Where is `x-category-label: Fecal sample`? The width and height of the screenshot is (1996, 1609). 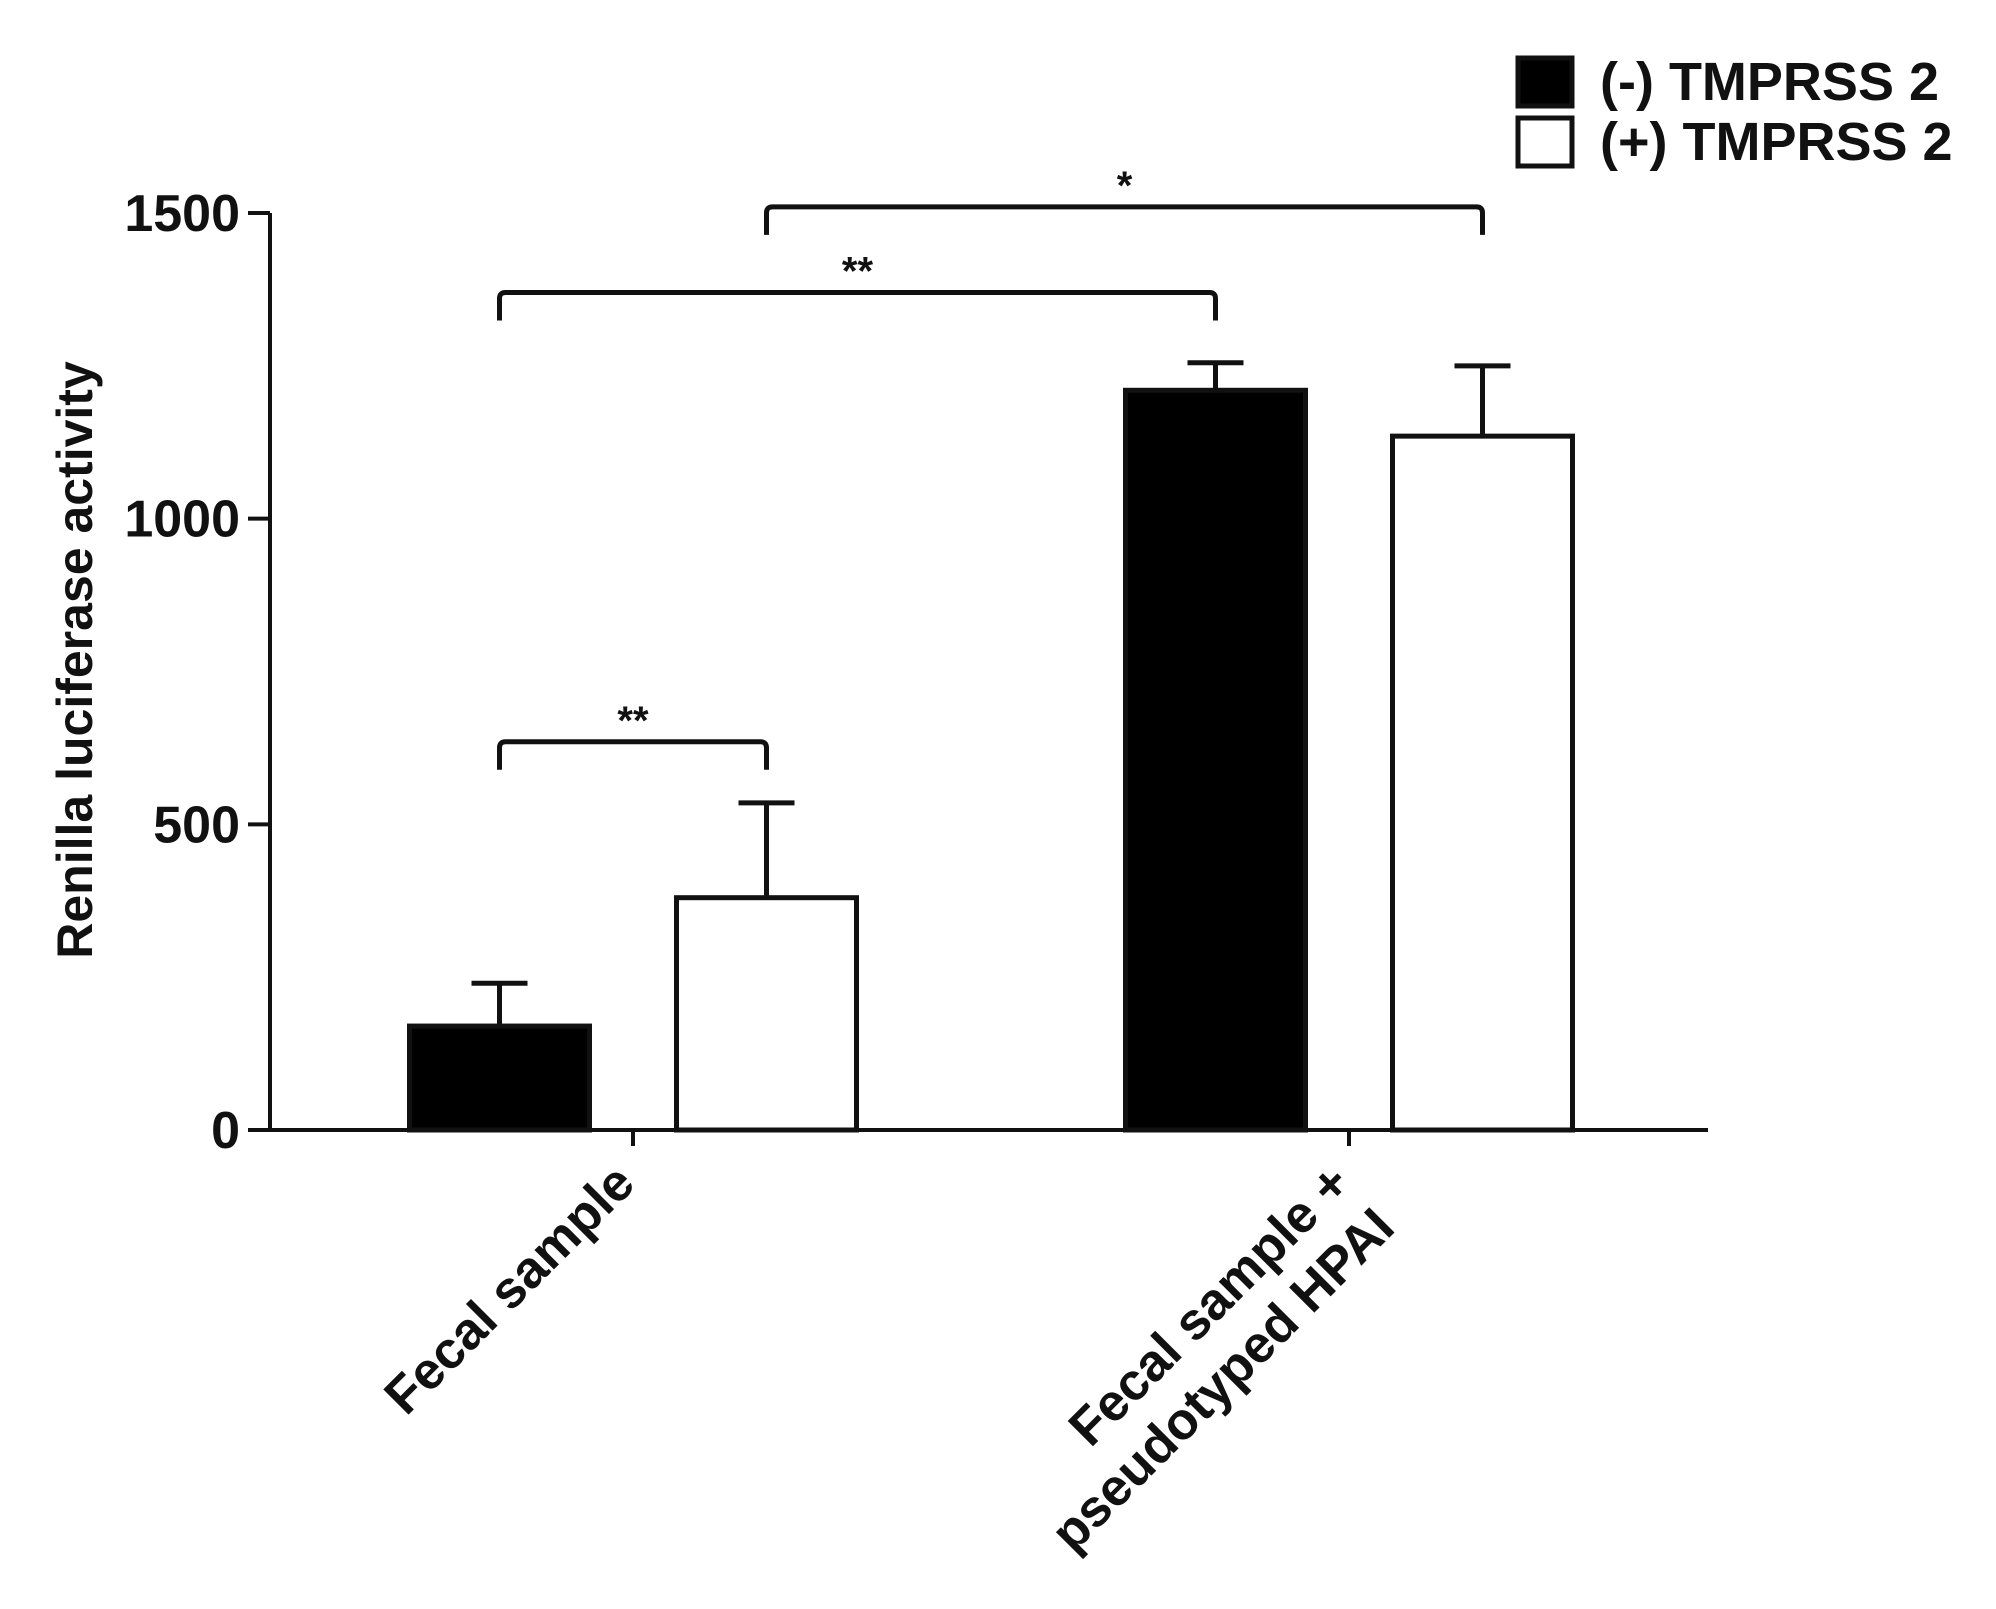 x-category-label: Fecal sample is located at coordinates (510, 1290).